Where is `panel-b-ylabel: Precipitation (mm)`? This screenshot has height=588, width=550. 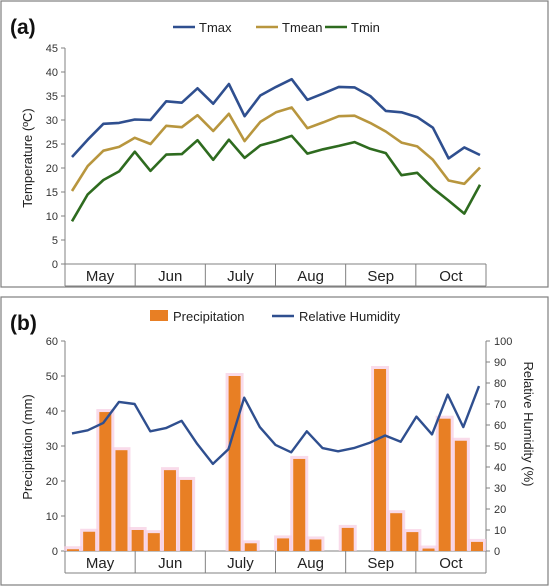 panel-b-ylabel: Precipitation (mm) is located at coordinates (27, 446).